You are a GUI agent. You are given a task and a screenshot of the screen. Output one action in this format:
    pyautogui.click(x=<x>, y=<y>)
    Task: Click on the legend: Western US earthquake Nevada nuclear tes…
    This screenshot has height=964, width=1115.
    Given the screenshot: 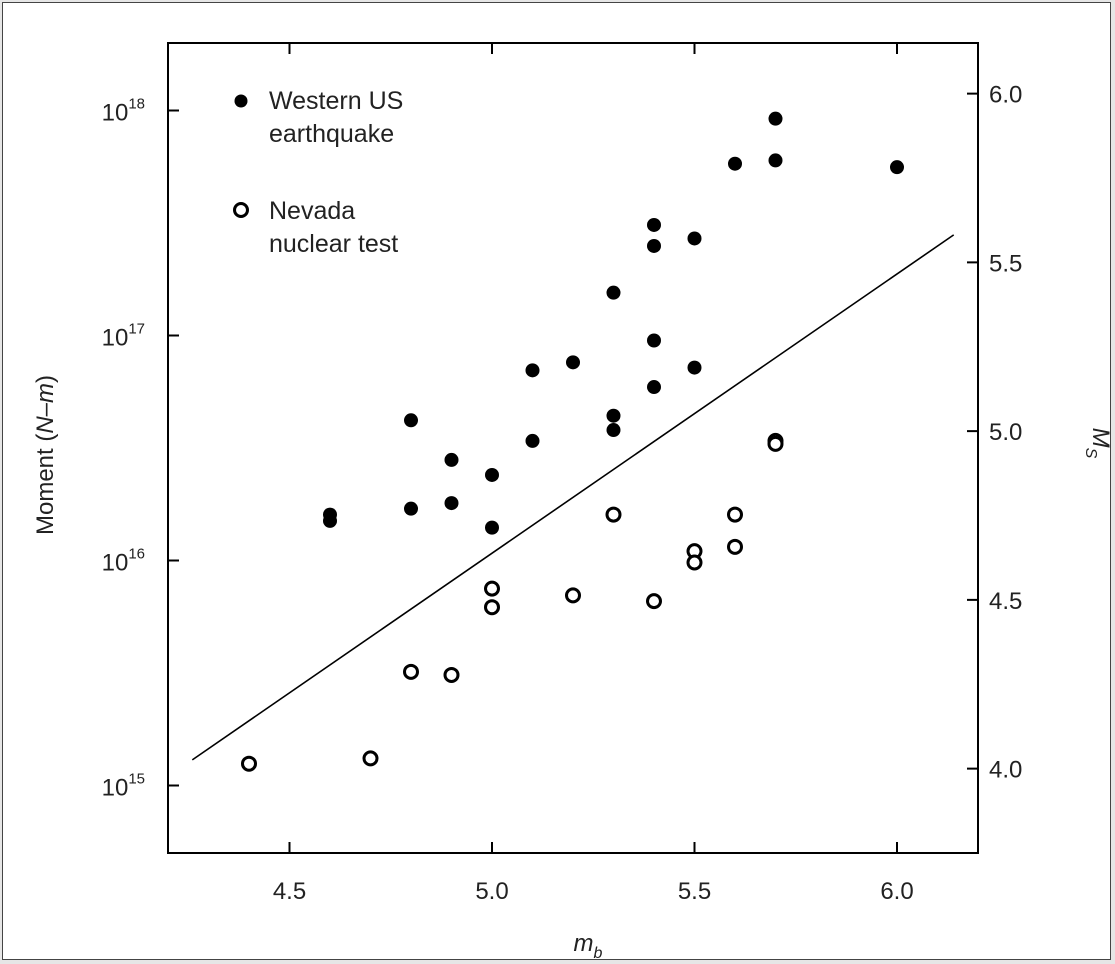 What is the action you would take?
    pyautogui.click(x=318, y=172)
    